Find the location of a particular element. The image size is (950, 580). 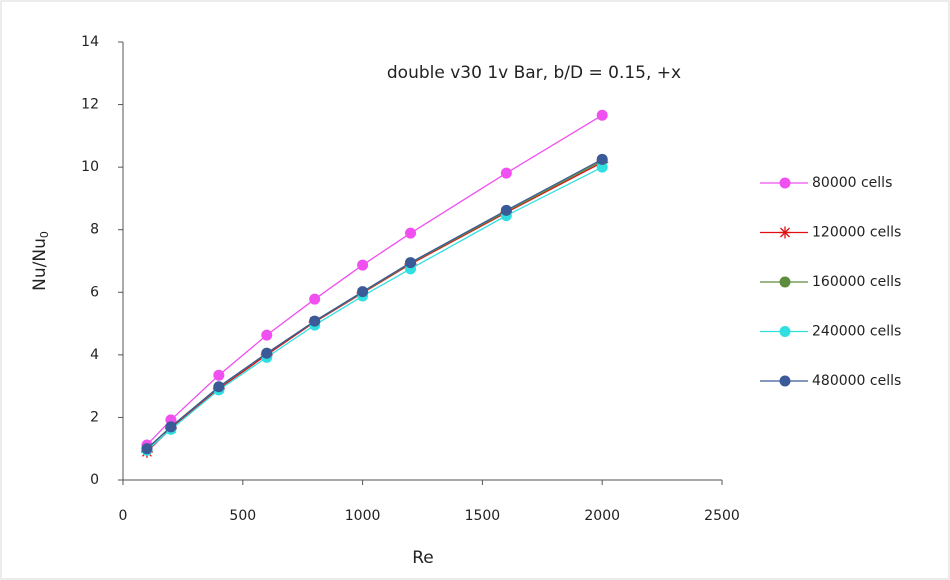

y-tick-label: 6 is located at coordinates (94, 292).